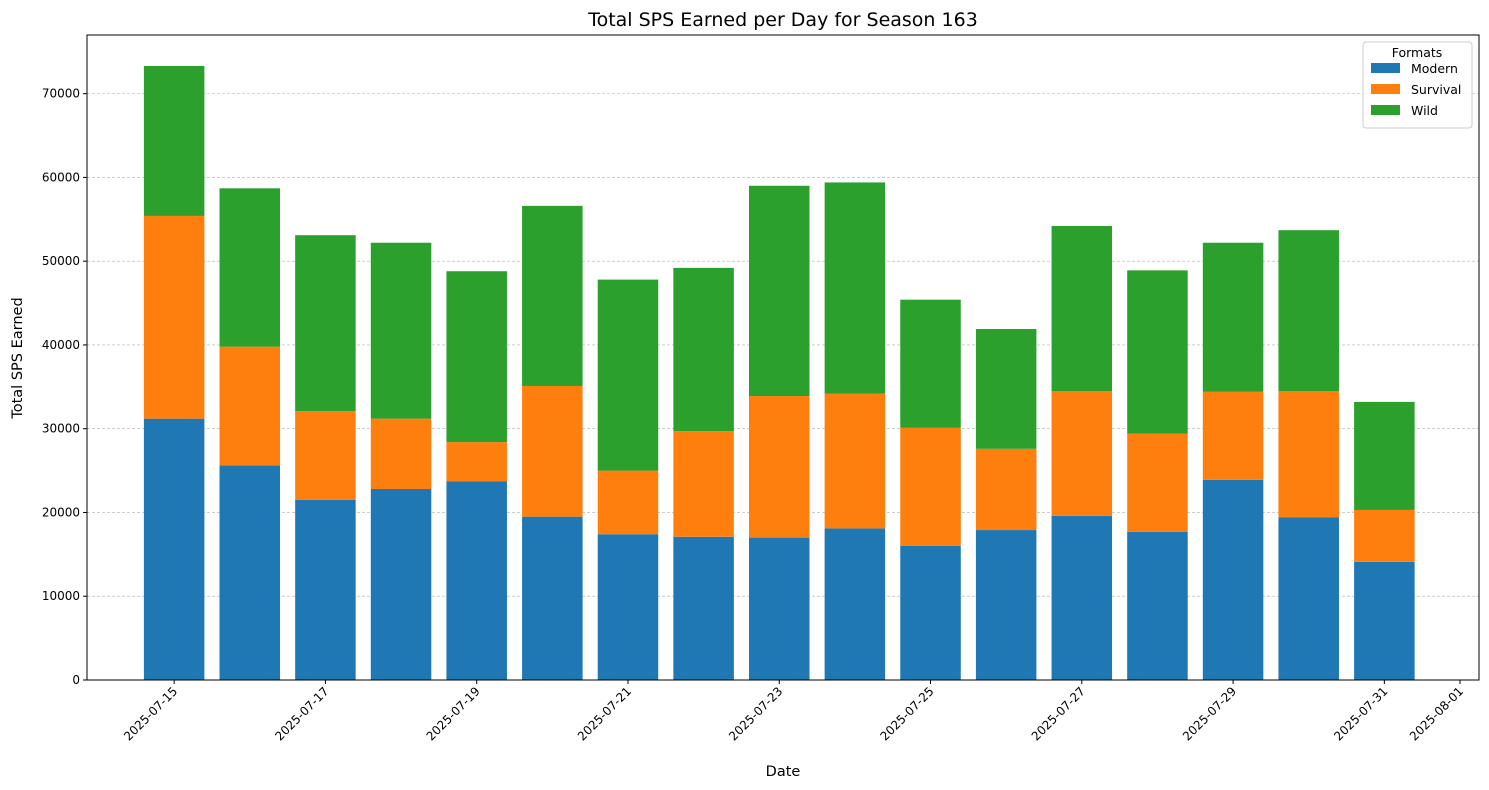 The width and height of the screenshot is (1489, 790). What do you see at coordinates (61, 512) in the screenshot?
I see `y-tick-label: 20000` at bounding box center [61, 512].